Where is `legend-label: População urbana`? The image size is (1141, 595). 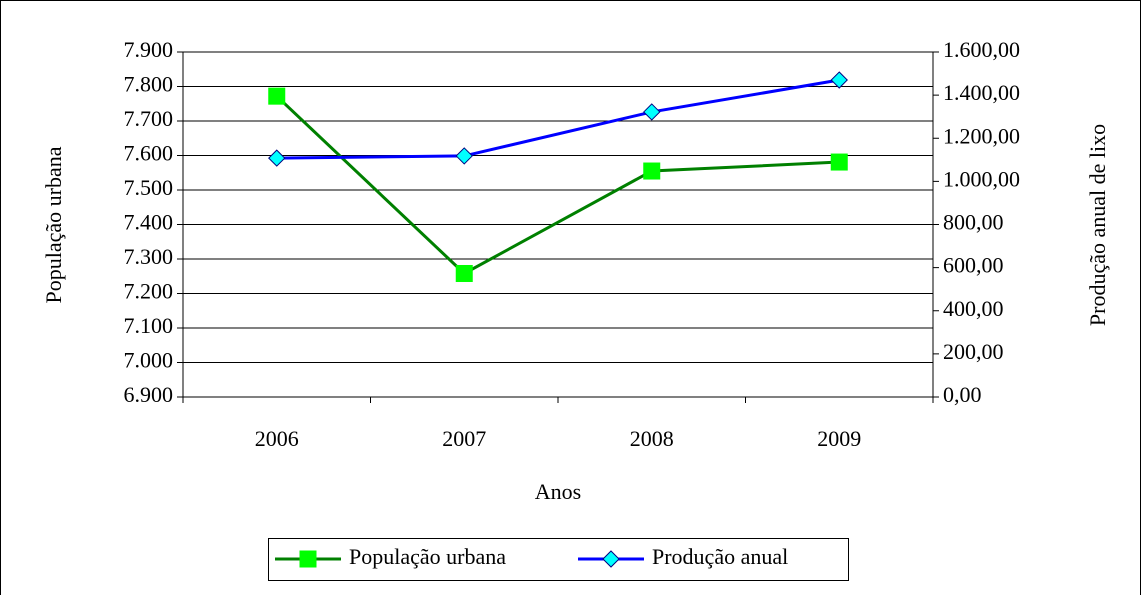
legend-label: População urbana is located at coordinates (427, 556).